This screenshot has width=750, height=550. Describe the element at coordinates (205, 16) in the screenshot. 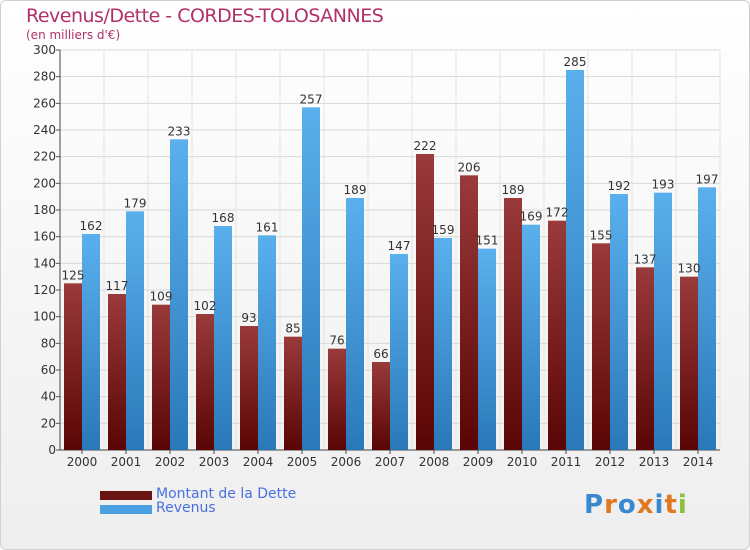

I see `chart-title: Revenus/Dette - CORDES-TOLOSANNES` at that location.